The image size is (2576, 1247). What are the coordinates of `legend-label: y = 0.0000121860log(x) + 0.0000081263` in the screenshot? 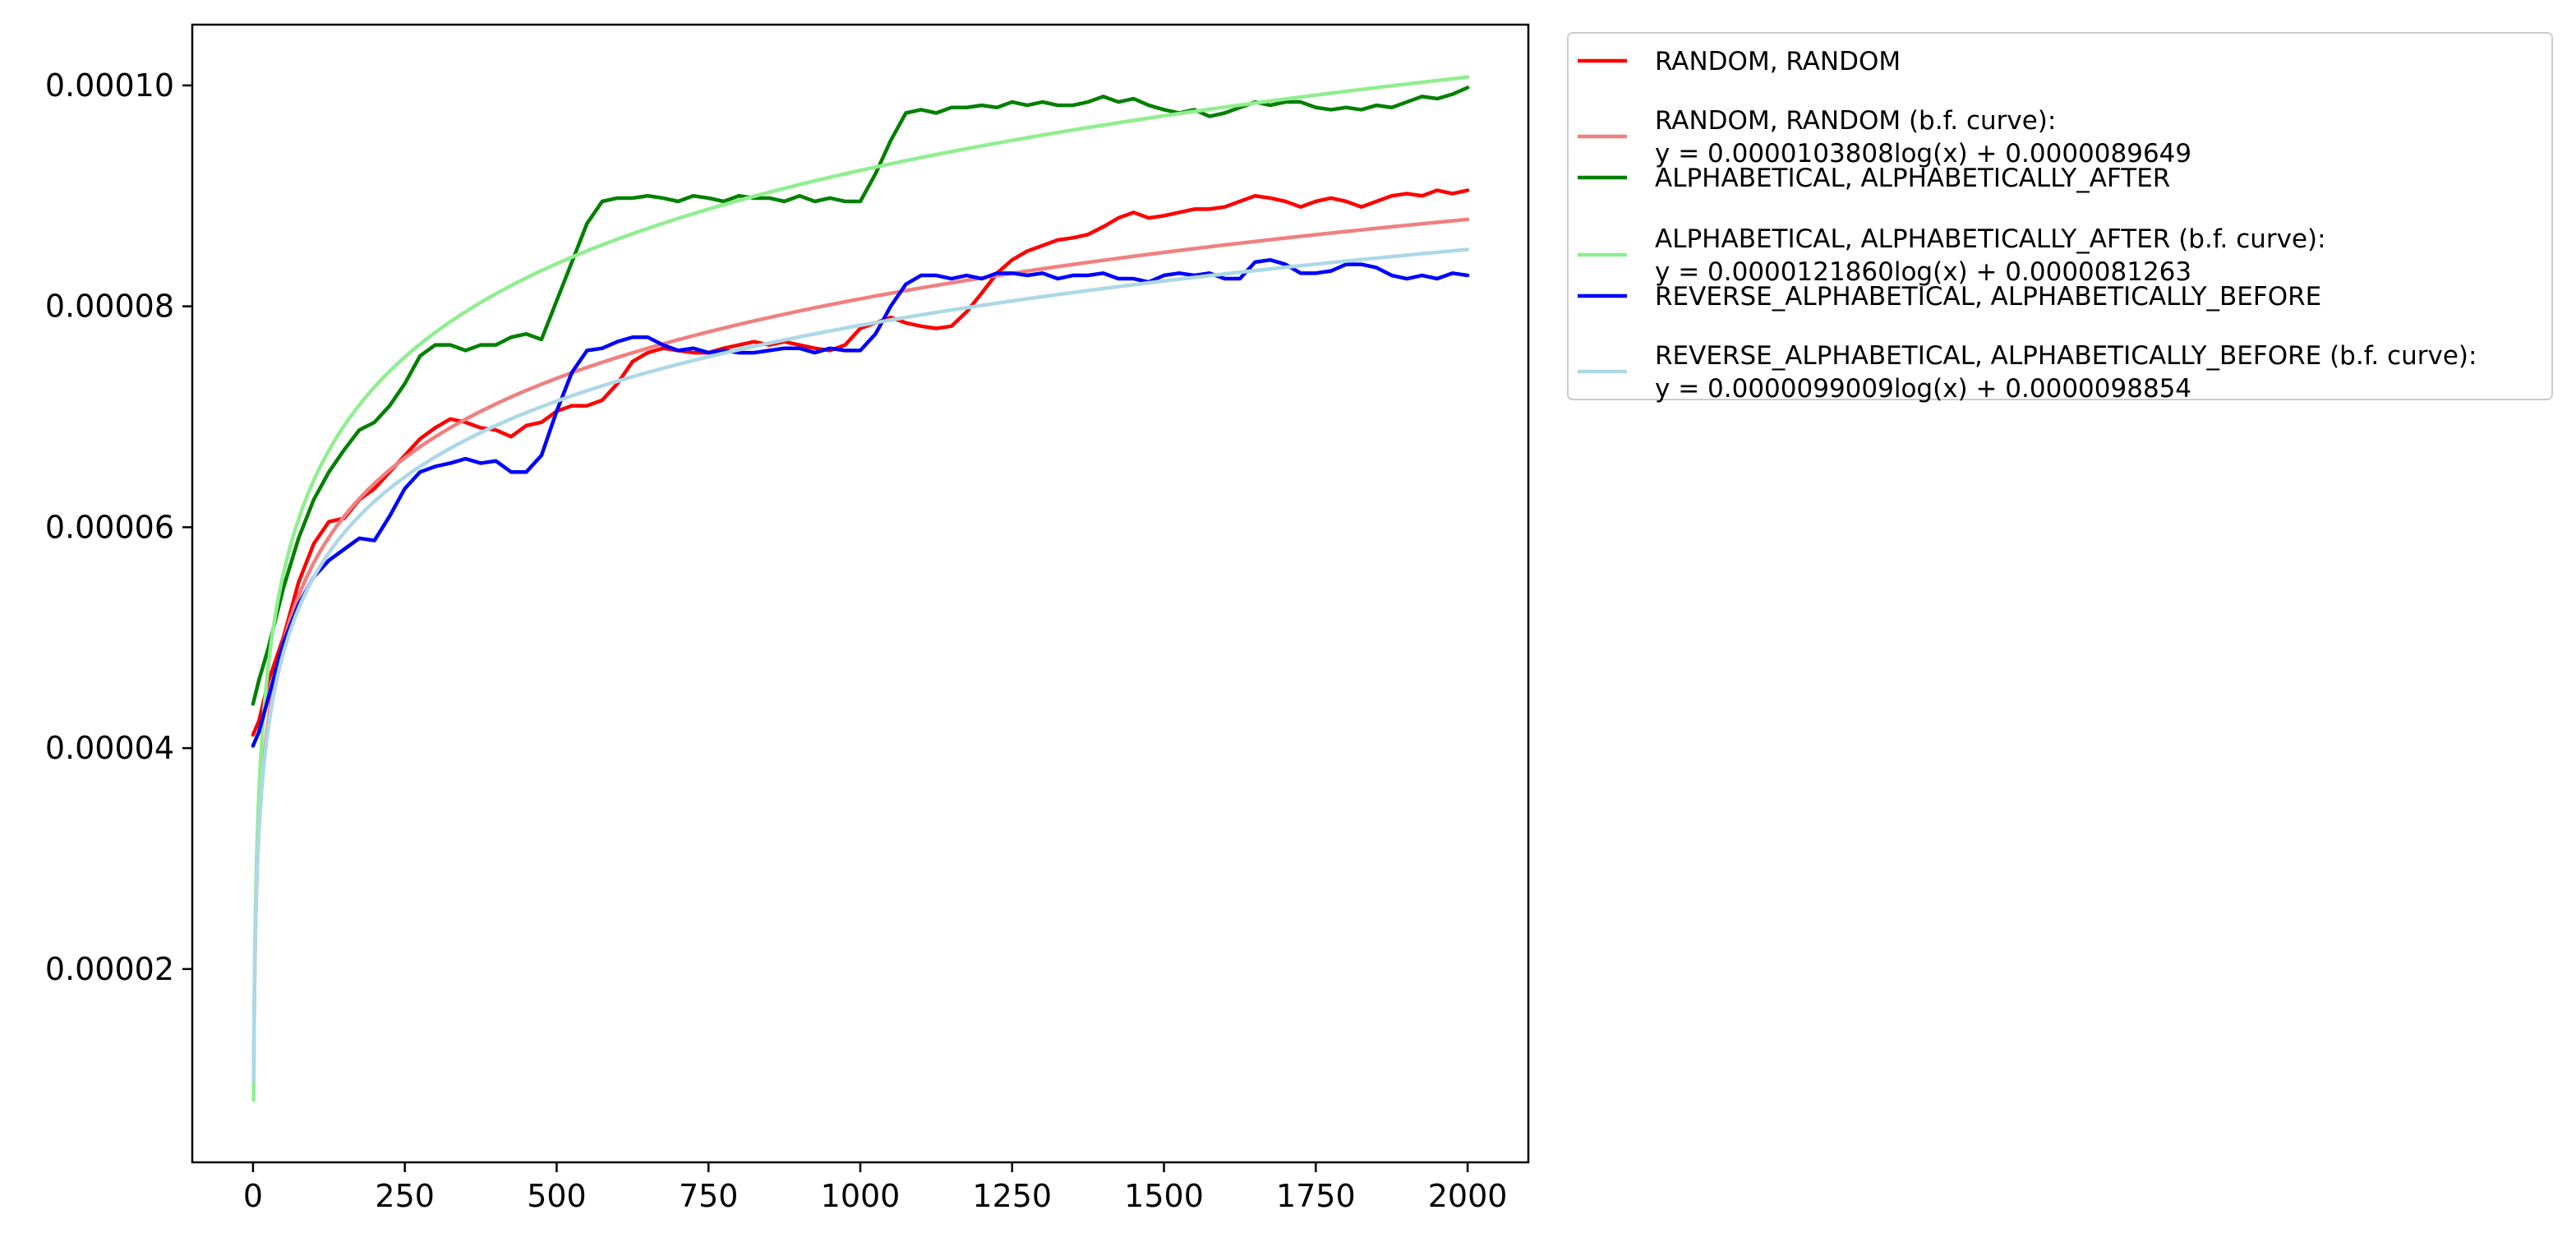 It's located at (1923, 272).